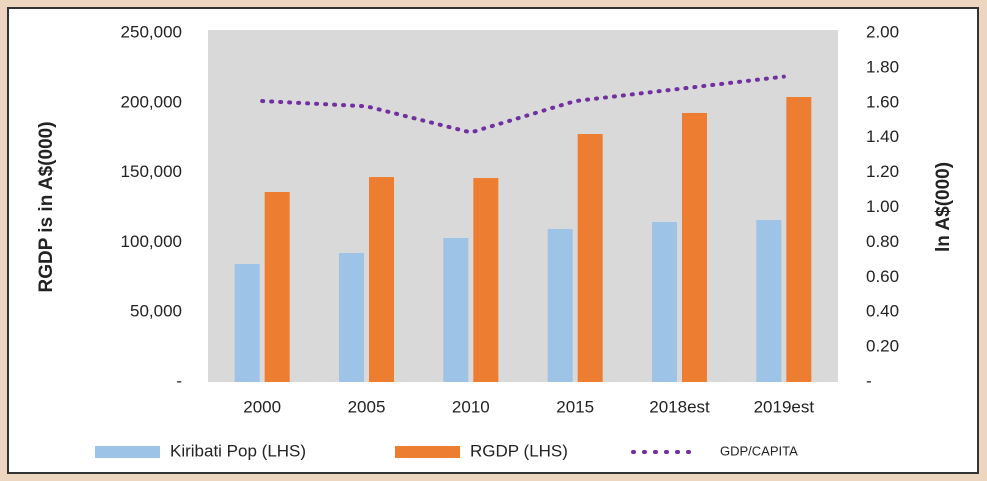  I want to click on legend-label: RGDP (LHS), so click(519, 450).